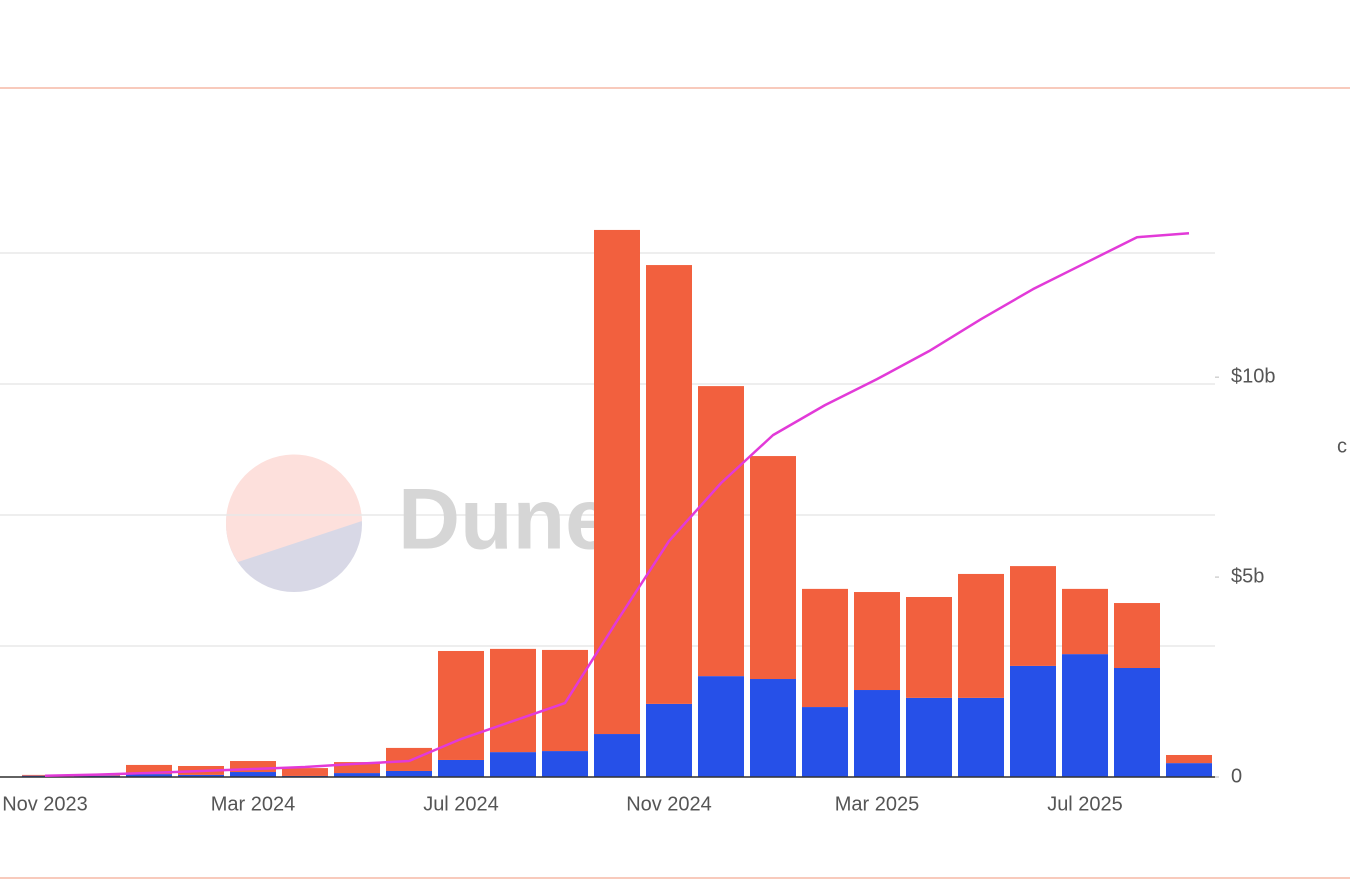 The width and height of the screenshot is (1350, 888). I want to click on y2-tick-label: $10b, so click(1253, 376).